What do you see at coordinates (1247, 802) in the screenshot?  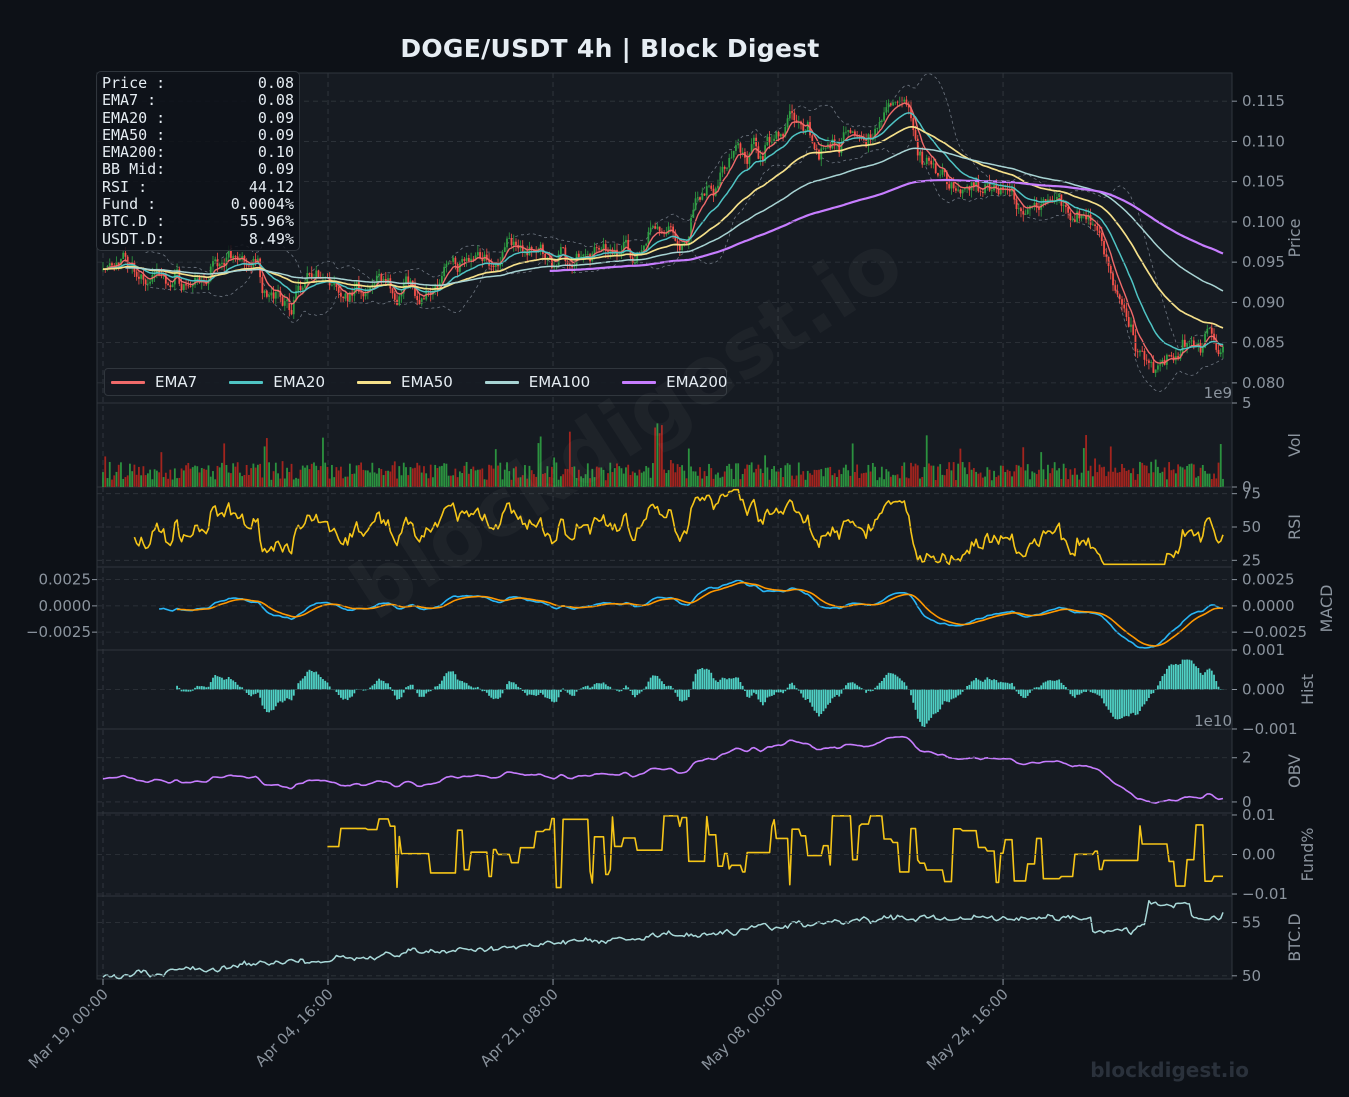 I see `y-tick-label-obv: 0` at bounding box center [1247, 802].